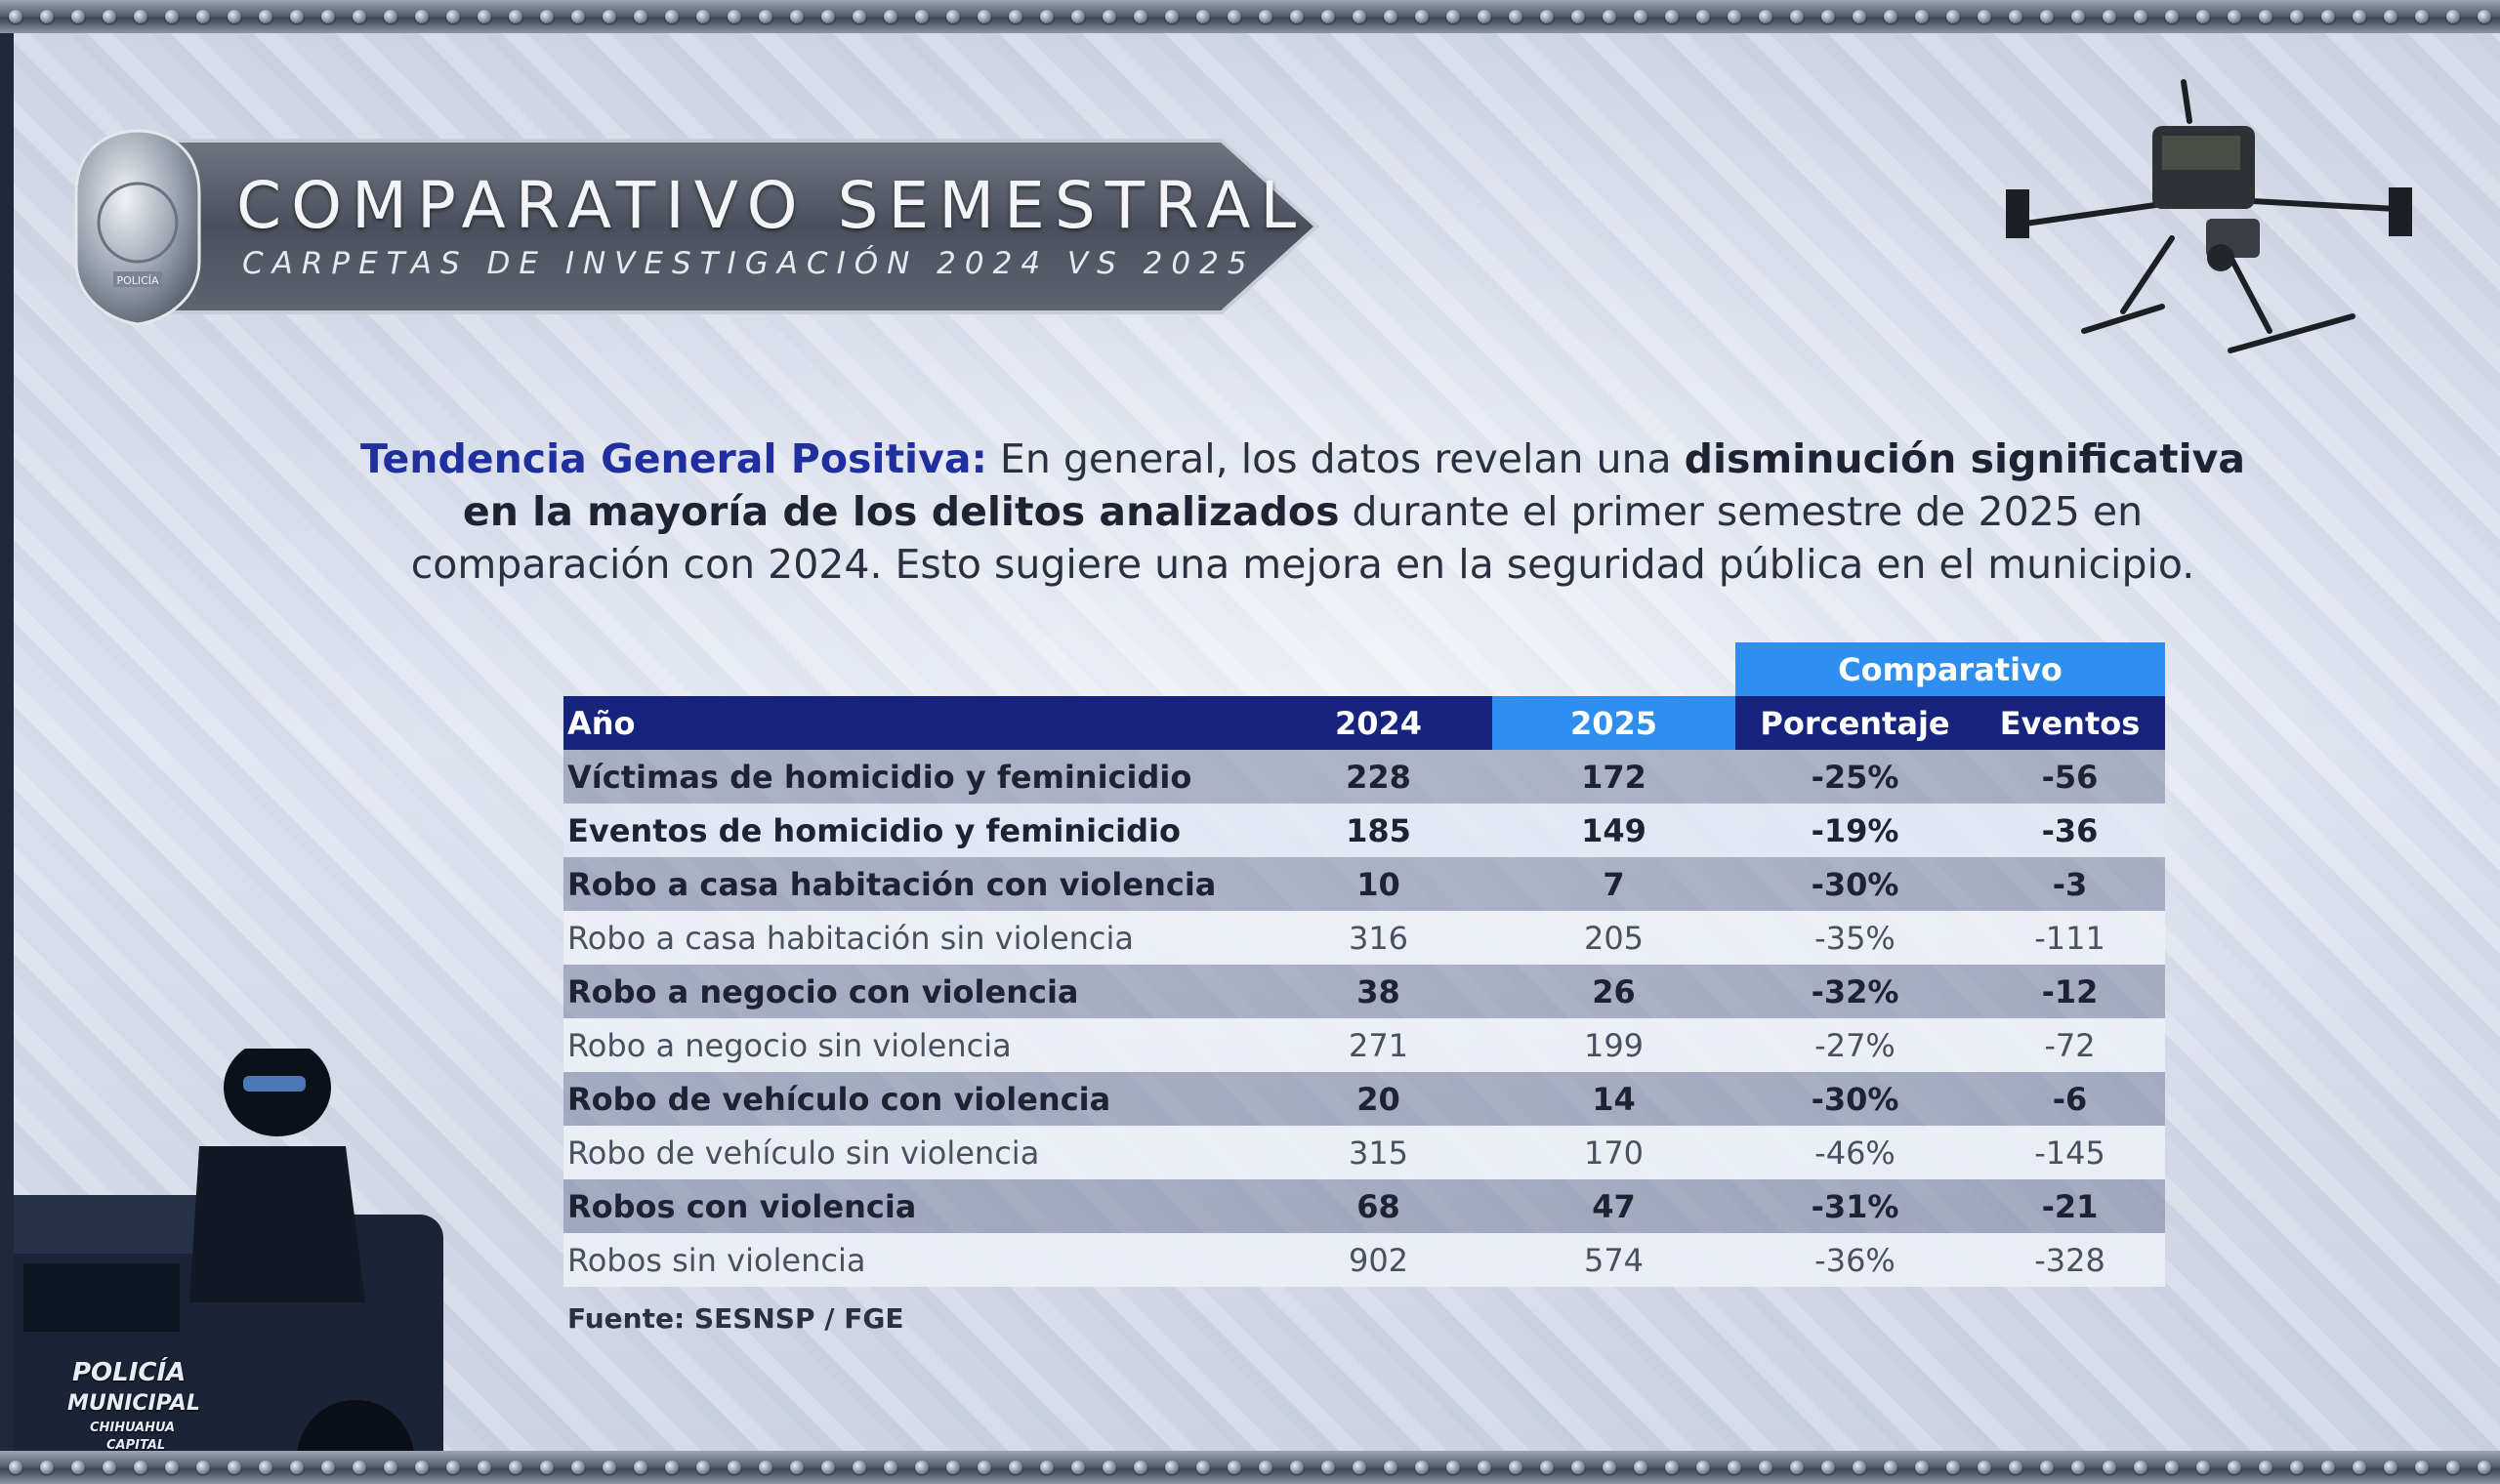  Describe the element at coordinates (1855, 831) in the screenshot. I see `cell-percentage: -19%` at that location.